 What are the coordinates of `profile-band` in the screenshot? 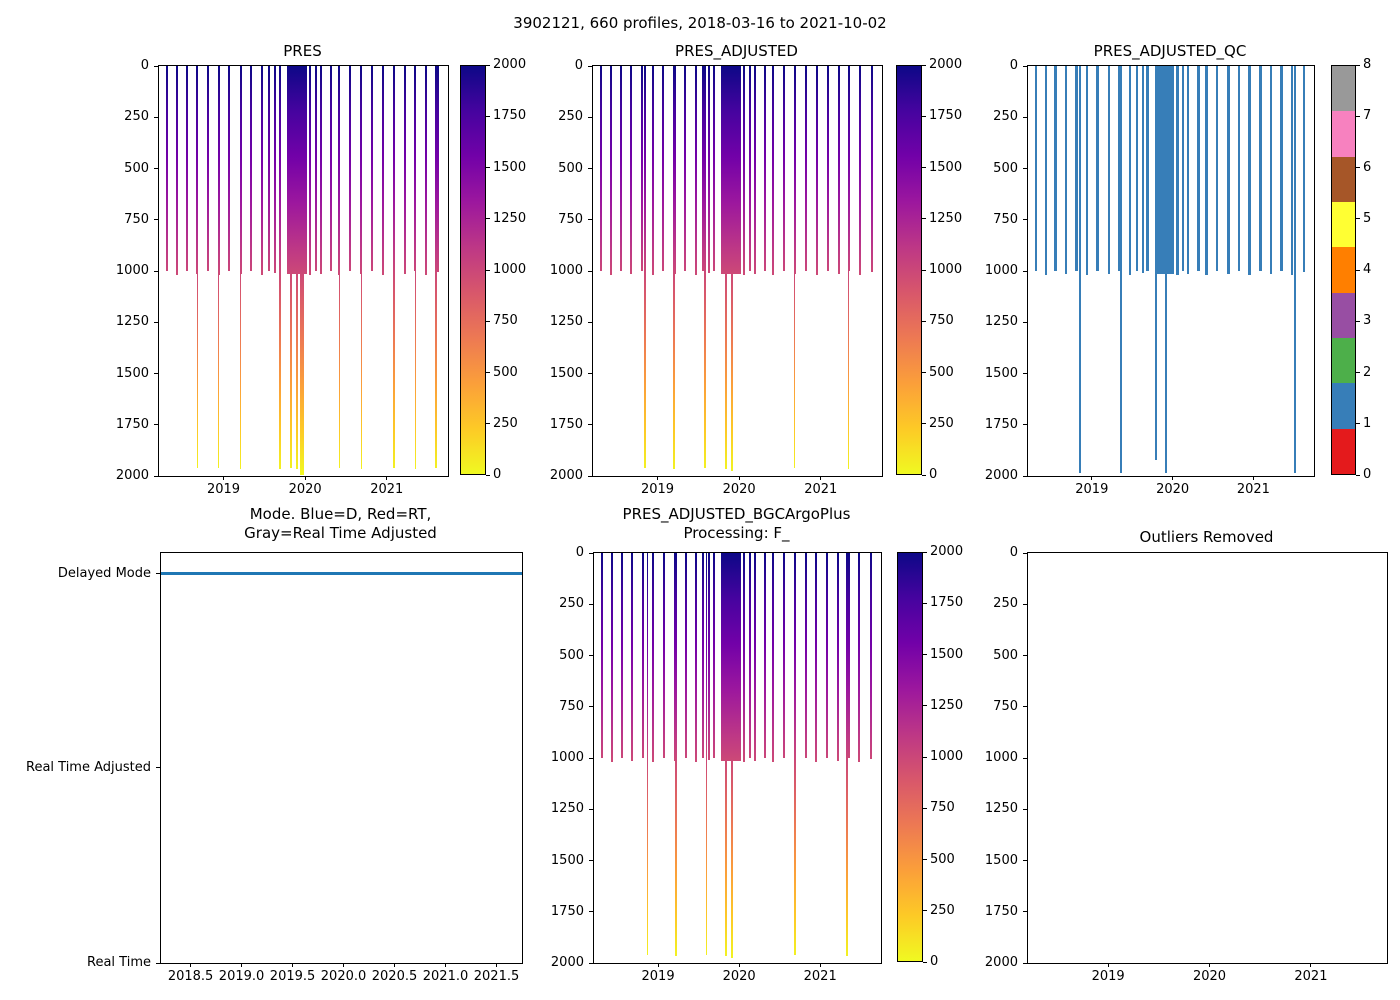 It's located at (1164, 170).